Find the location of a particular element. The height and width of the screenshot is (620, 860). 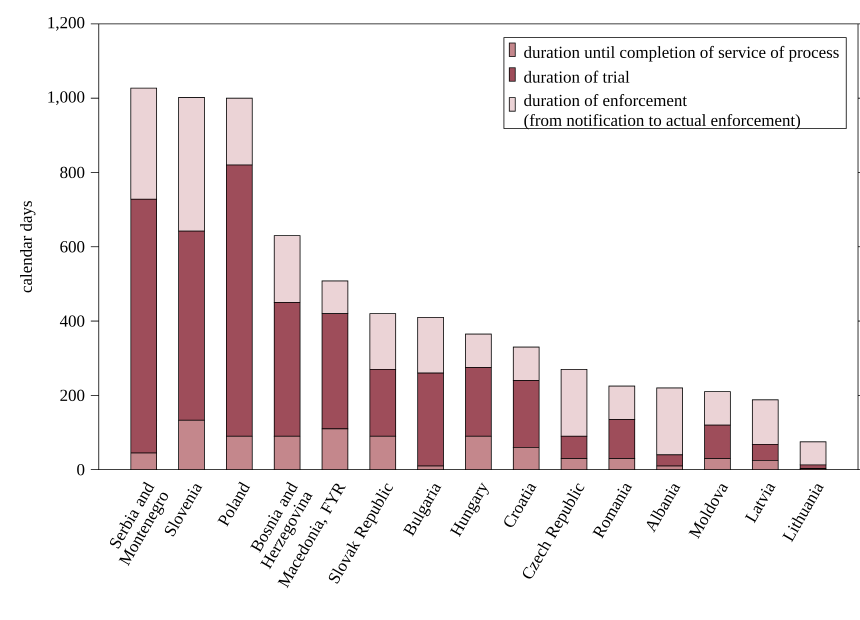

y-tick-label: 200 is located at coordinates (72, 396).